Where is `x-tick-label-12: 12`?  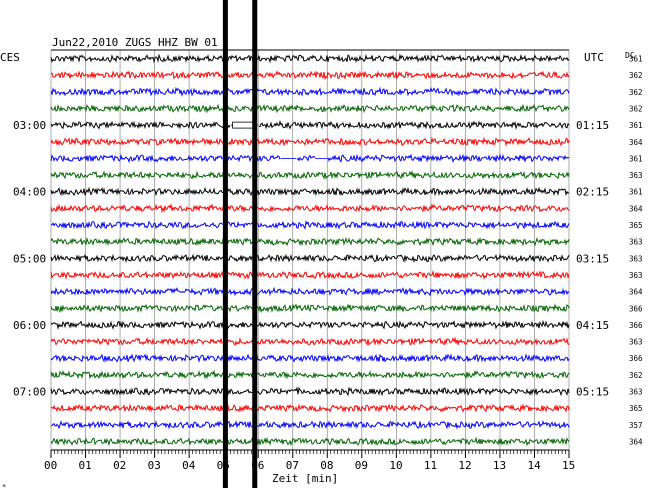 x-tick-label-12: 12 is located at coordinates (464, 465).